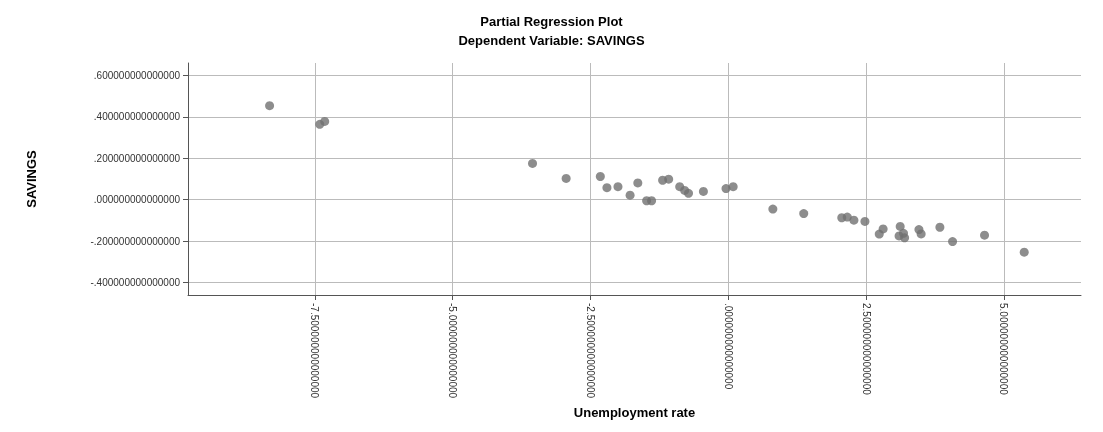 This screenshot has height=432, width=1103. What do you see at coordinates (634, 412) in the screenshot?
I see `x-axis-title: Unemployment rate` at bounding box center [634, 412].